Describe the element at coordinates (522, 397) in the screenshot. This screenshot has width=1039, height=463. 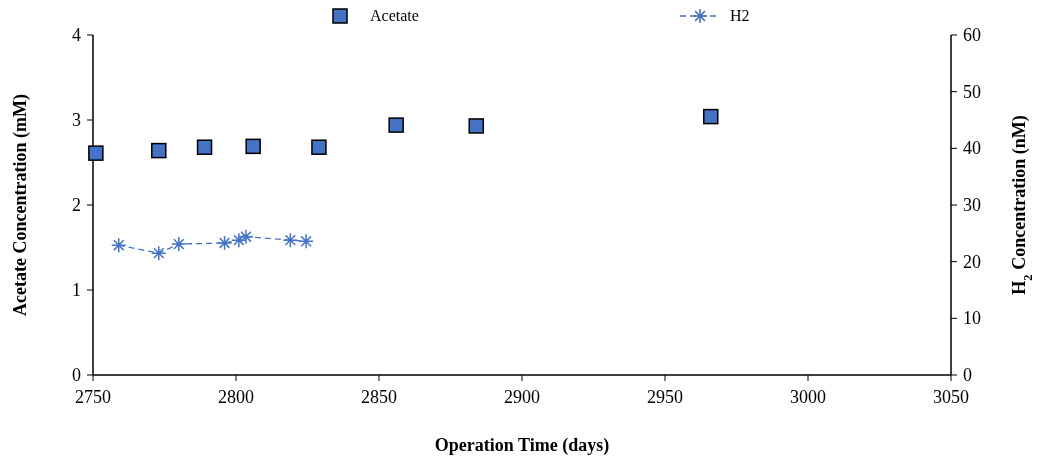
I see `x-tick-label: 2900` at that location.